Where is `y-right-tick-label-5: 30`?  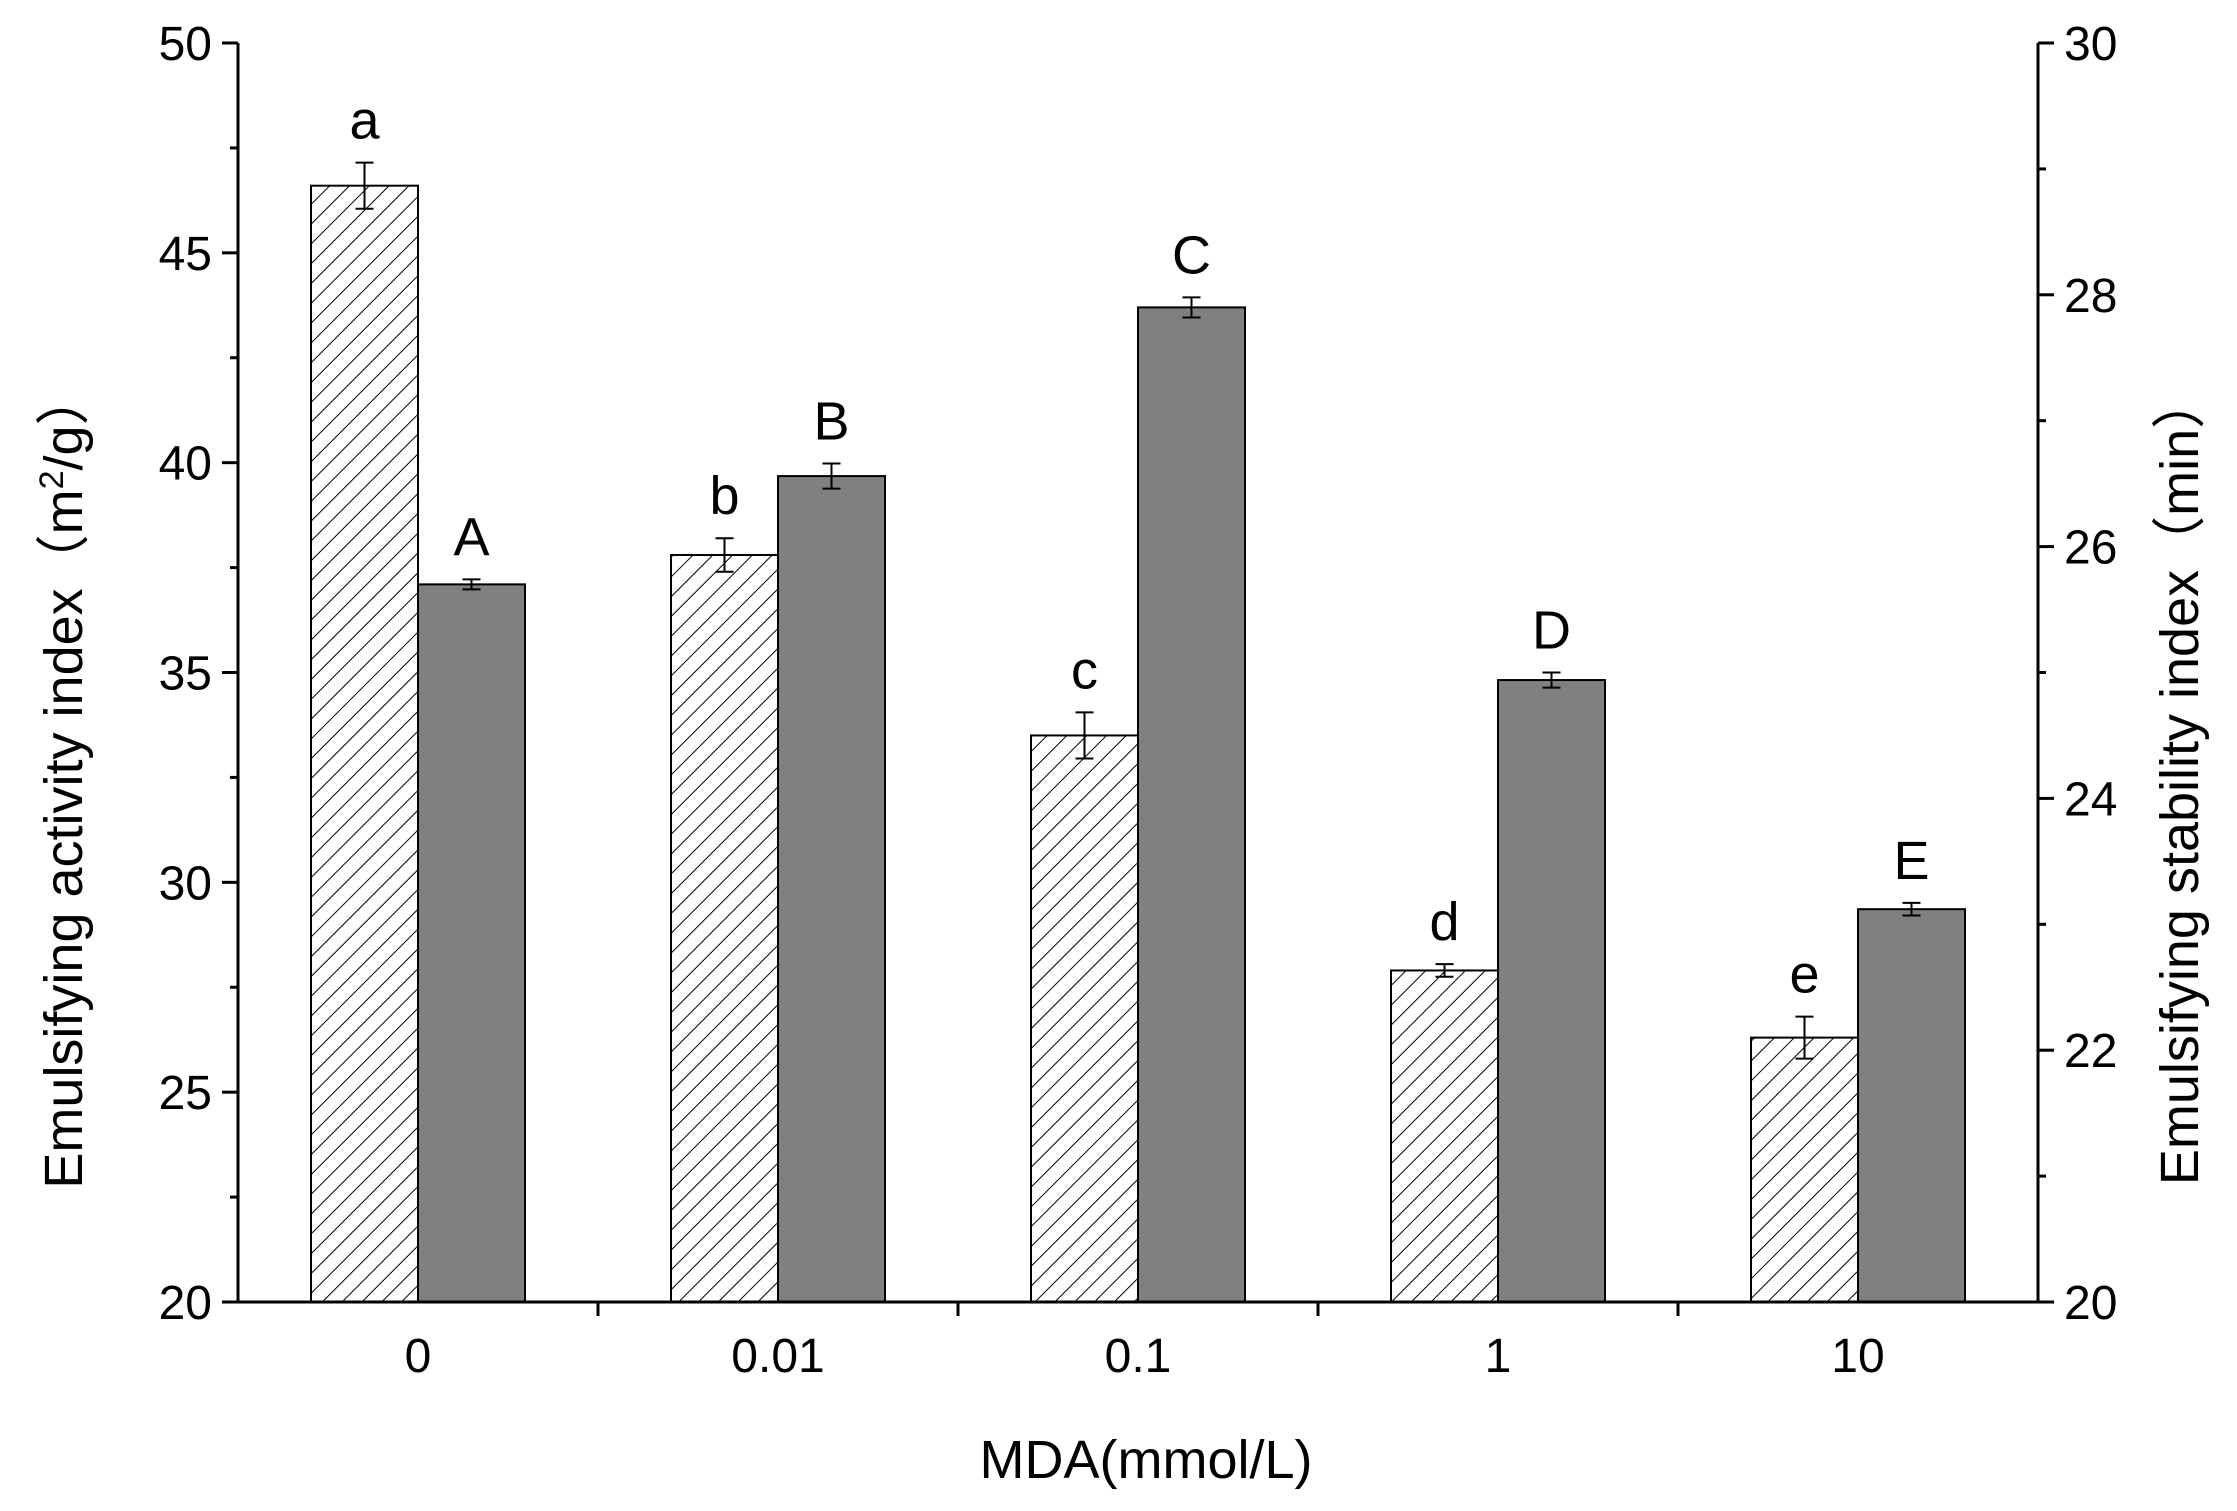 y-right-tick-label-5: 30 is located at coordinates (2090, 44).